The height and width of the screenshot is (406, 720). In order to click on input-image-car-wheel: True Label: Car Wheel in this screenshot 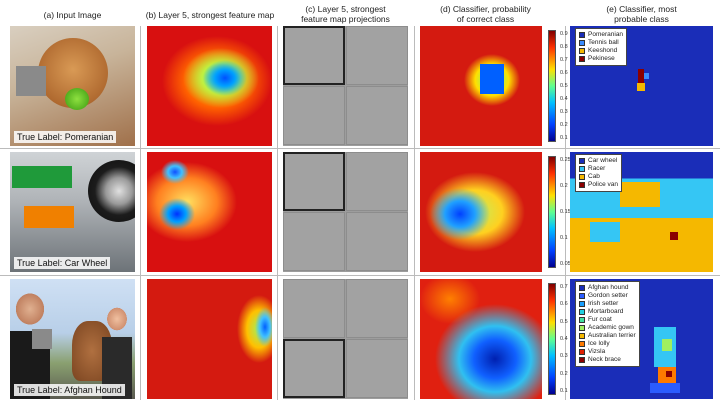, I will do `click(72, 212)`.